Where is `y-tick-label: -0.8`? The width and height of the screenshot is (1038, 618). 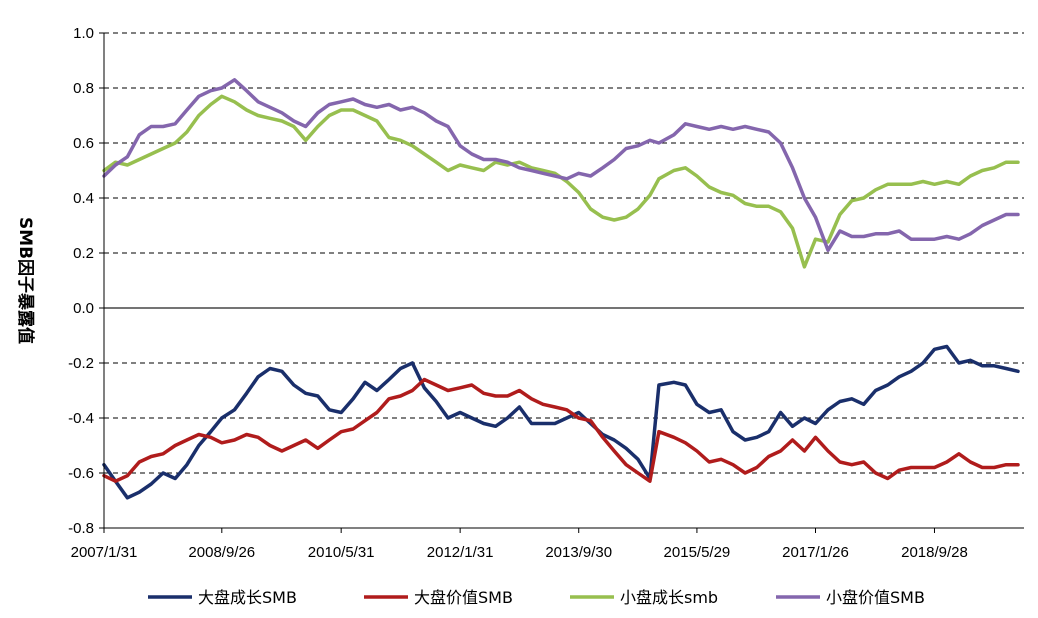 y-tick-label: -0.8 is located at coordinates (81, 528).